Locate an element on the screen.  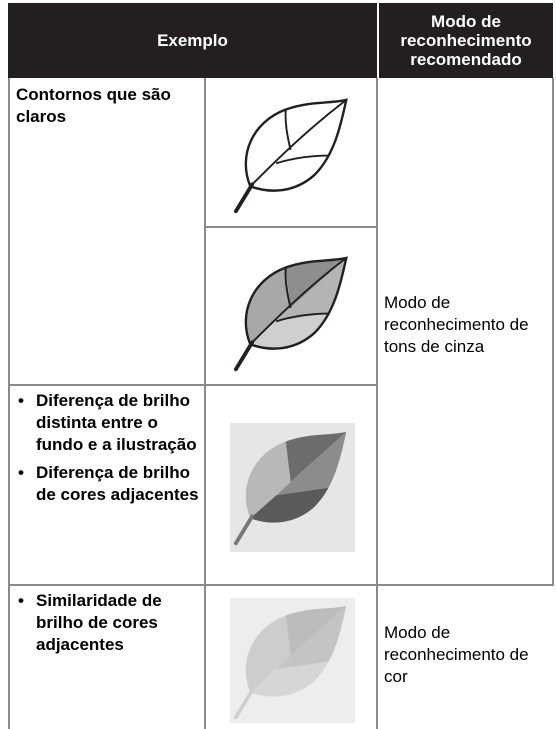
mode-text: Modo de reconhecimento de cor is located at coordinates (456, 654).